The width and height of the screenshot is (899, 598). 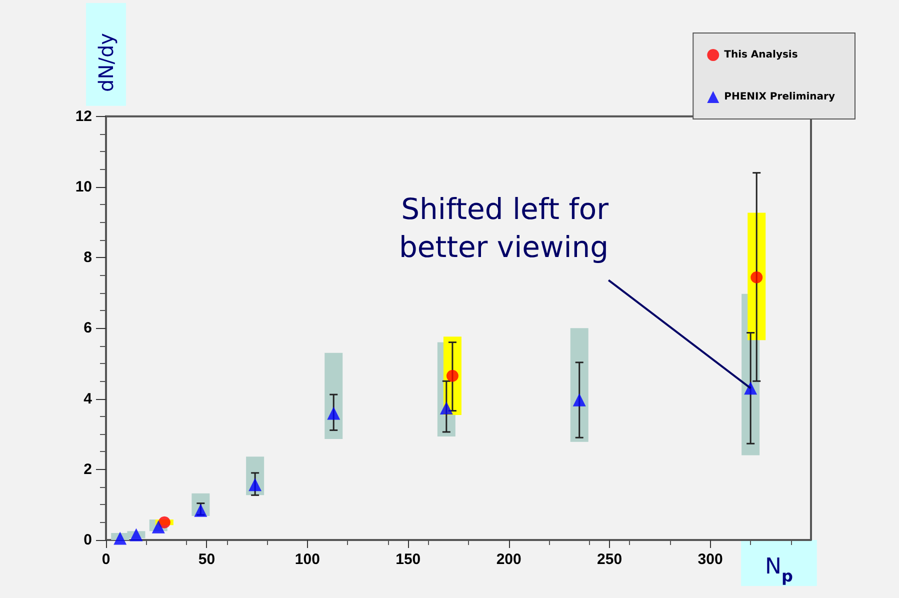 I want to click on y-tick-label: 2, so click(x=88, y=469).